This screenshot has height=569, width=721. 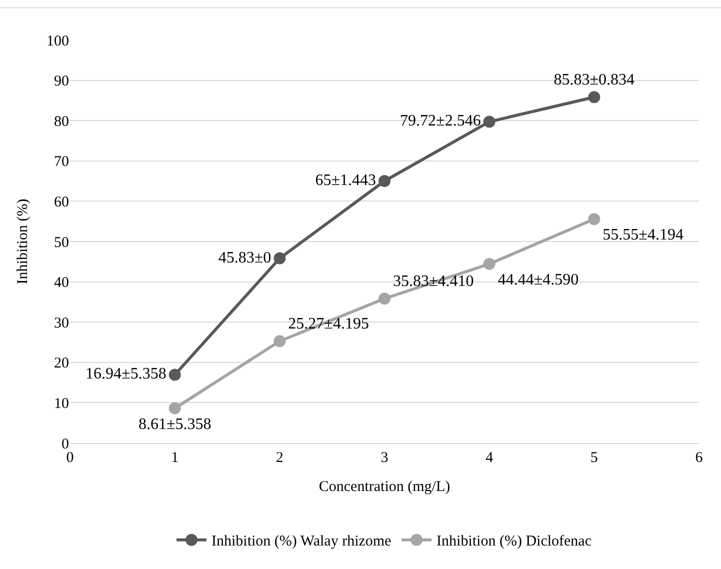 I want to click on data-label: 45.83±0, so click(x=245, y=257).